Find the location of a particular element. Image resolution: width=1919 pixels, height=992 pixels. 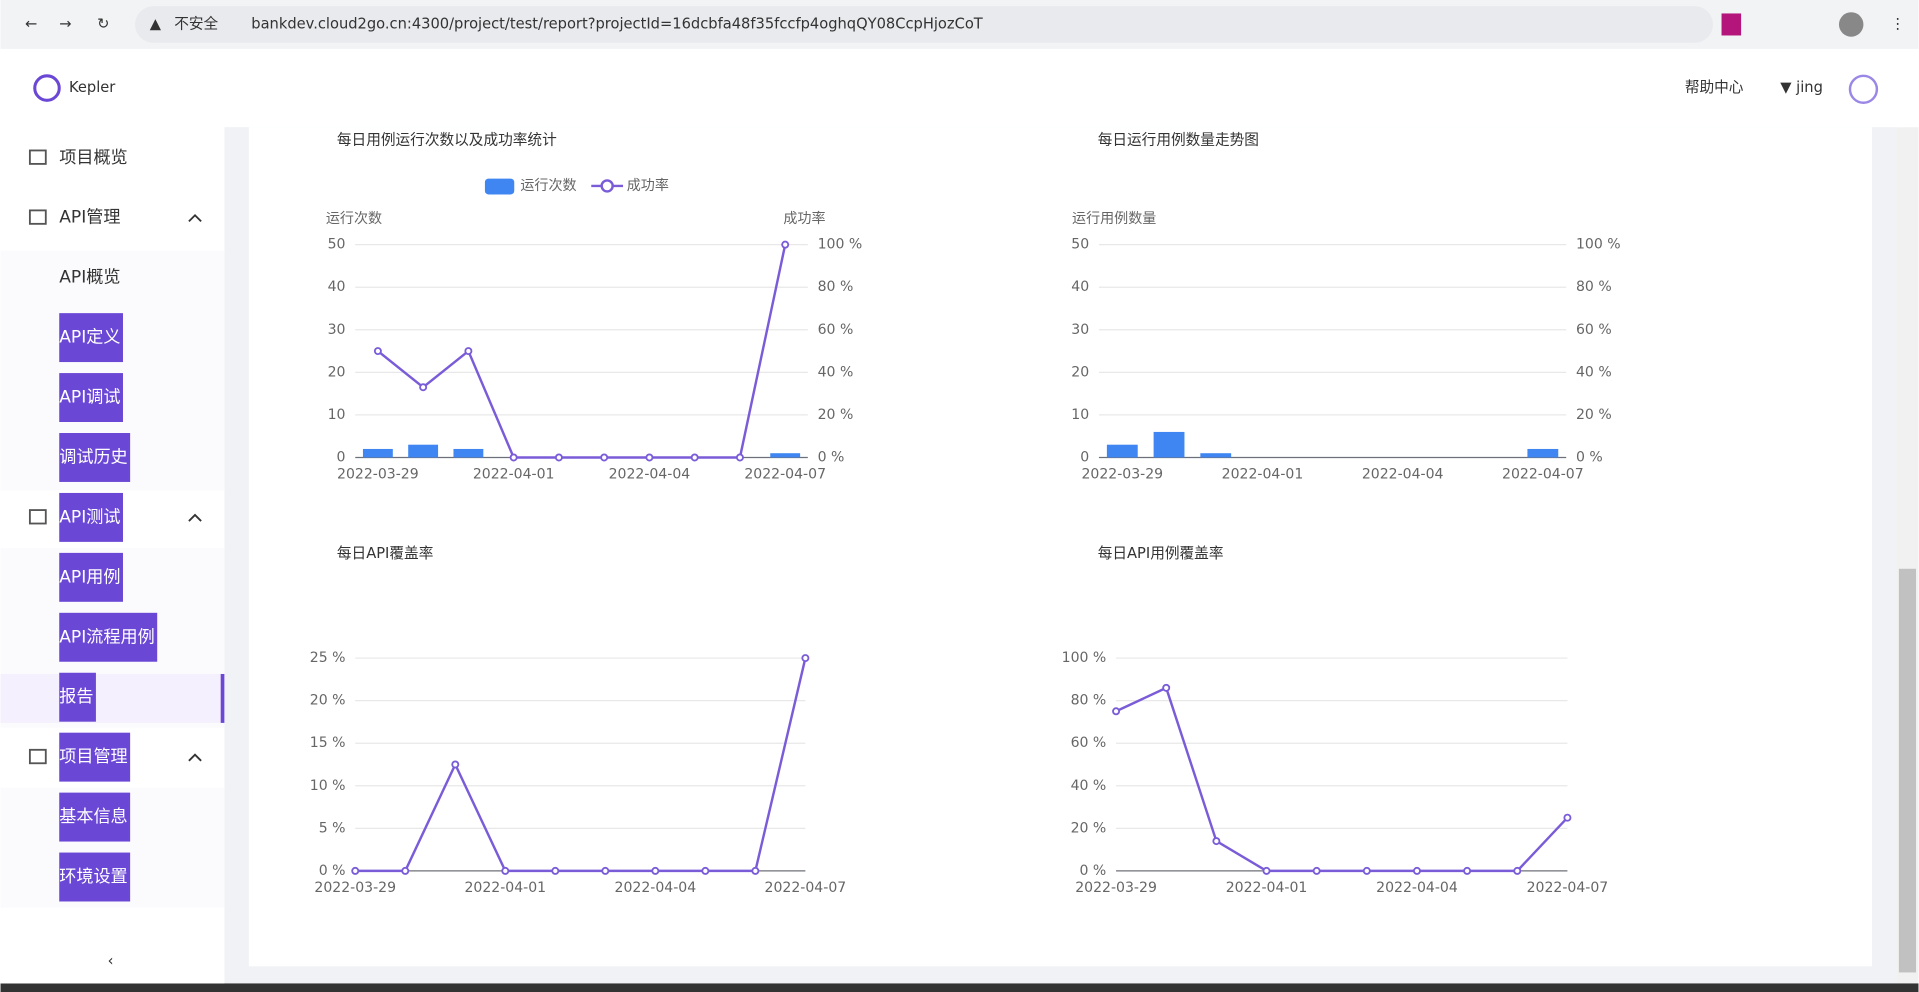

nav-item: API概览 is located at coordinates (89, 278).